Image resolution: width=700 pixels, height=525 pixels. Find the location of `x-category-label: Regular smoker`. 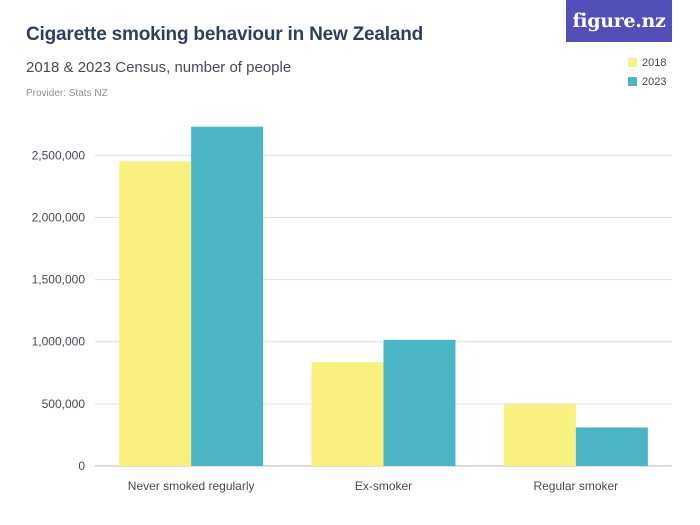

x-category-label: Regular smoker is located at coordinates (575, 486).